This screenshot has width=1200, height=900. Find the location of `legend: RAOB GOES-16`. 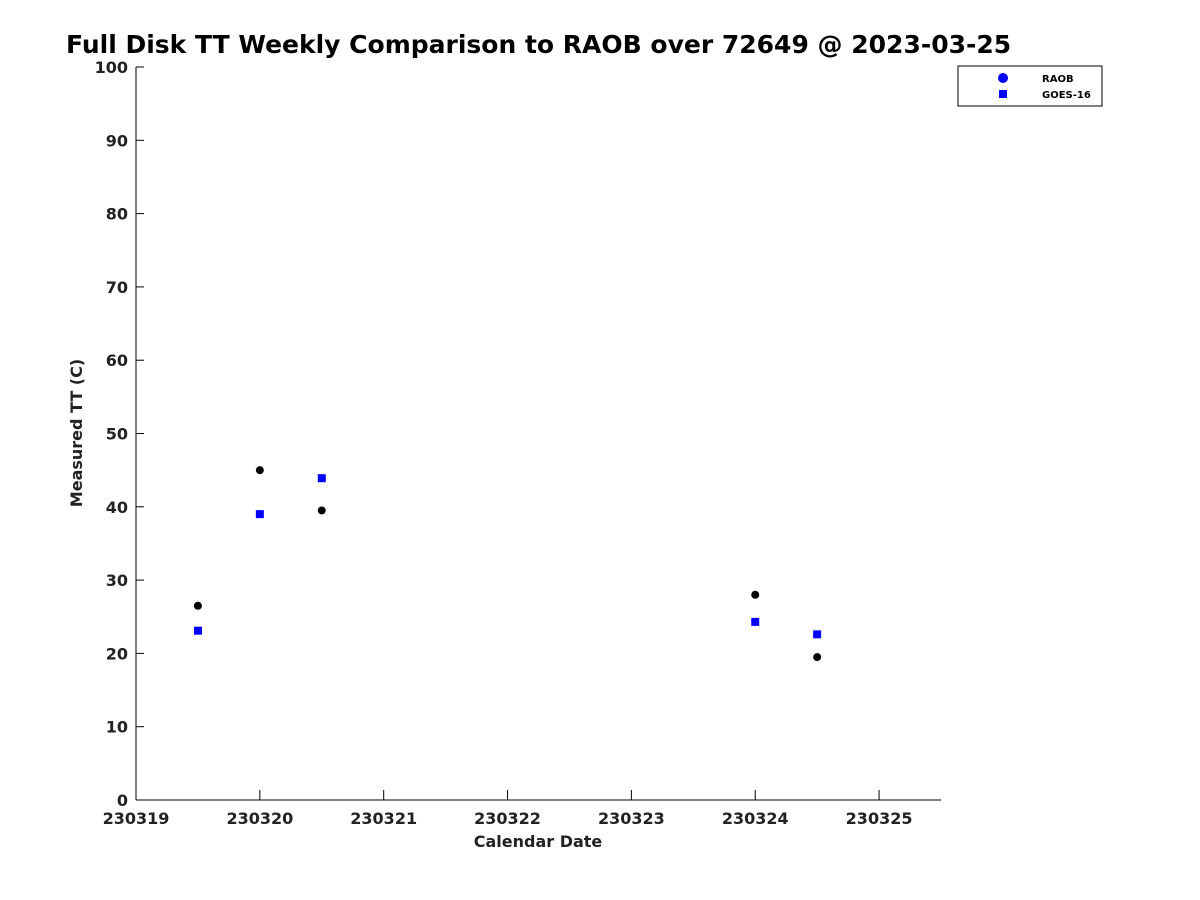

legend: RAOB GOES-16 is located at coordinates (1030, 86).